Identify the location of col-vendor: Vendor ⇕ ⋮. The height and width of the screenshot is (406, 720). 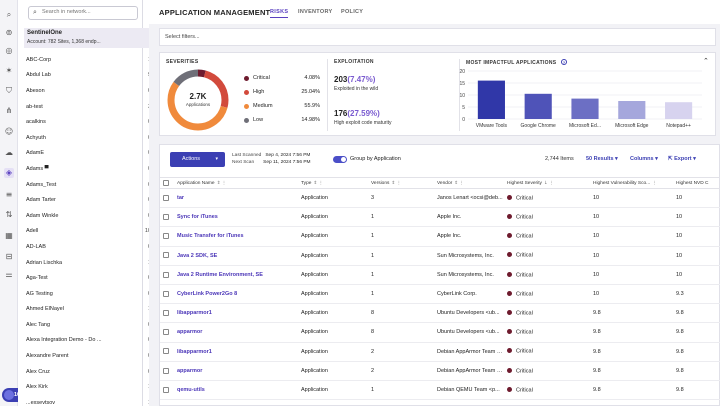
(469, 183).